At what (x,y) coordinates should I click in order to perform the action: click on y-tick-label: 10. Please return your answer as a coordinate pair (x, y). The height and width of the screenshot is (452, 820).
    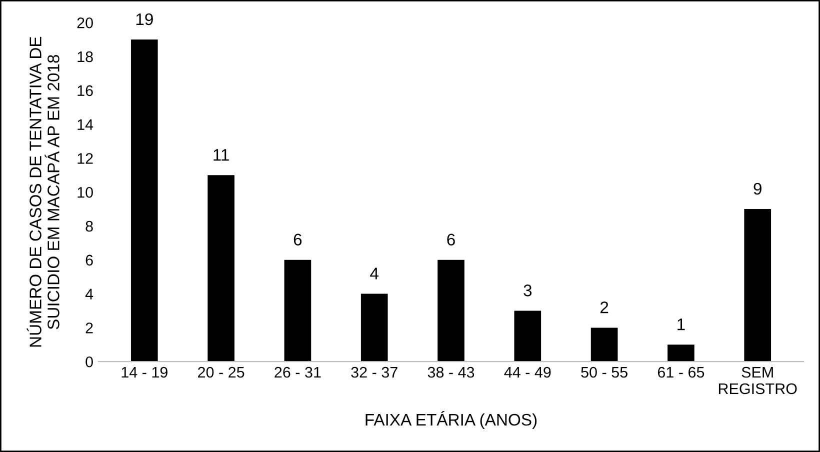
    Looking at the image, I should click on (85, 192).